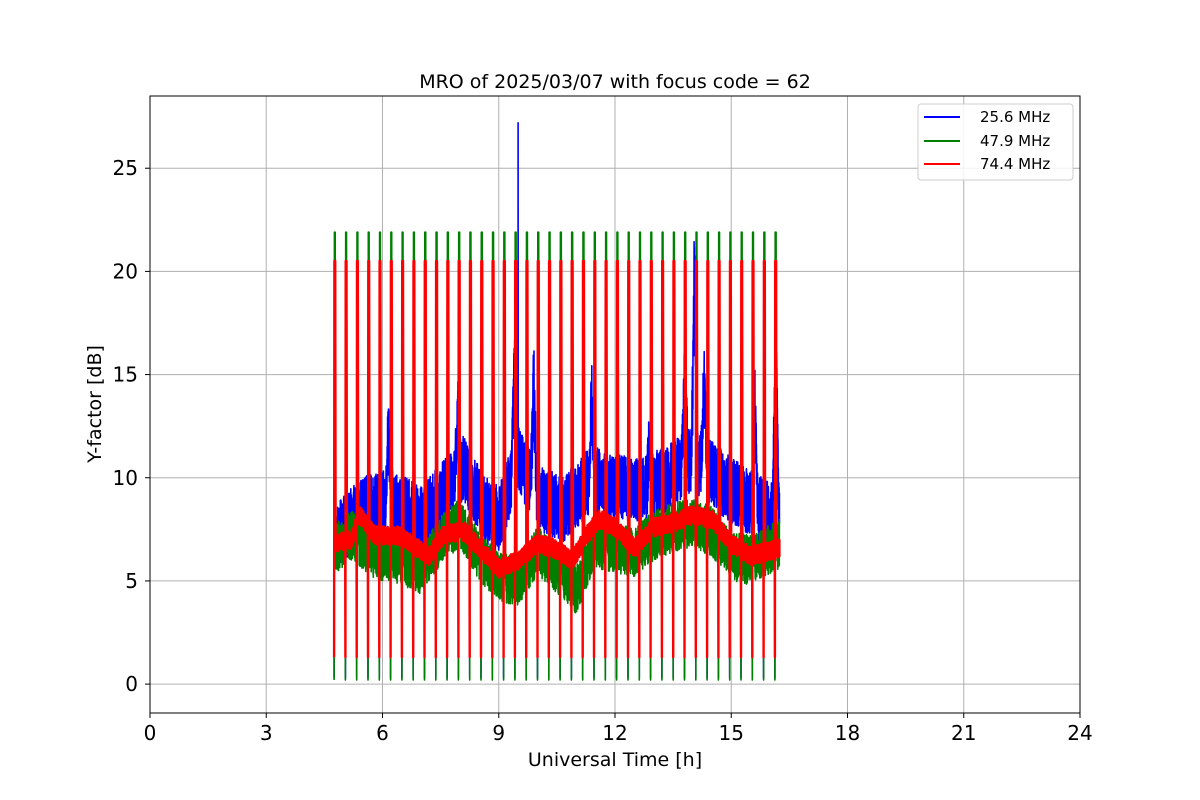 The width and height of the screenshot is (1200, 800). What do you see at coordinates (125, 375) in the screenshot?
I see `y-tick-label: 15` at bounding box center [125, 375].